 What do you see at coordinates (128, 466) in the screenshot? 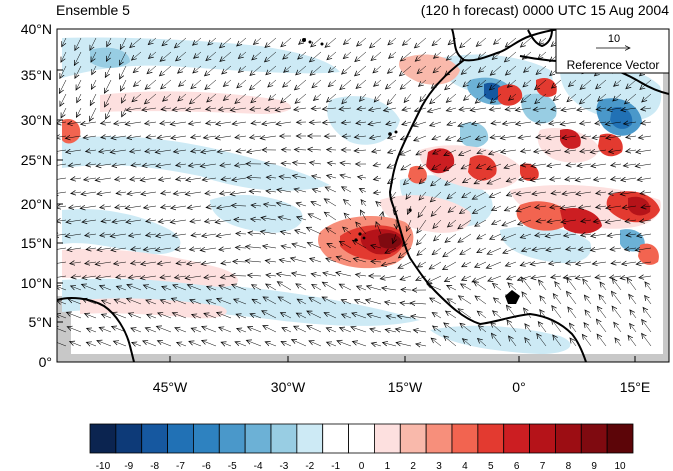
I see `colorbar-tick-label: -9` at bounding box center [128, 466].